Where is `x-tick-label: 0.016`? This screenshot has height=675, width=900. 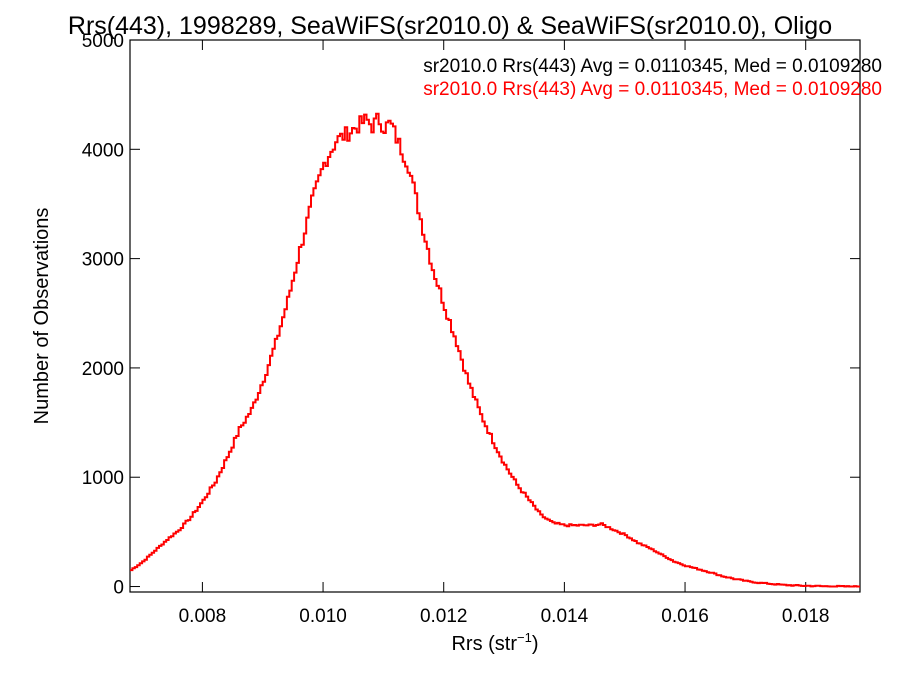 x-tick-label: 0.016 is located at coordinates (685, 616).